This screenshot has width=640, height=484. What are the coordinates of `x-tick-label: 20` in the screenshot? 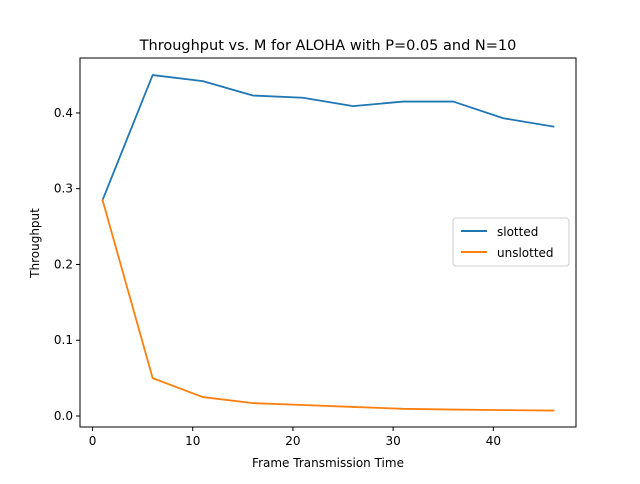 It's located at (292, 441).